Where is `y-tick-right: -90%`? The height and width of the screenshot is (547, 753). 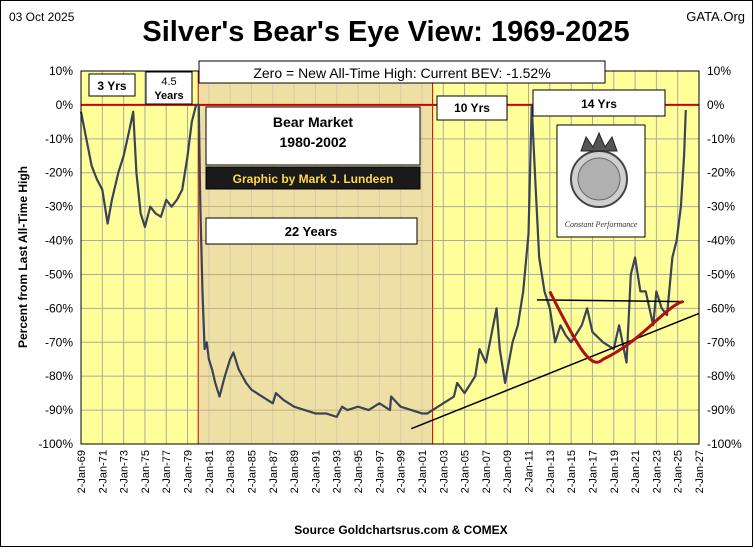 y-tick-right: -90% is located at coordinates (721, 410).